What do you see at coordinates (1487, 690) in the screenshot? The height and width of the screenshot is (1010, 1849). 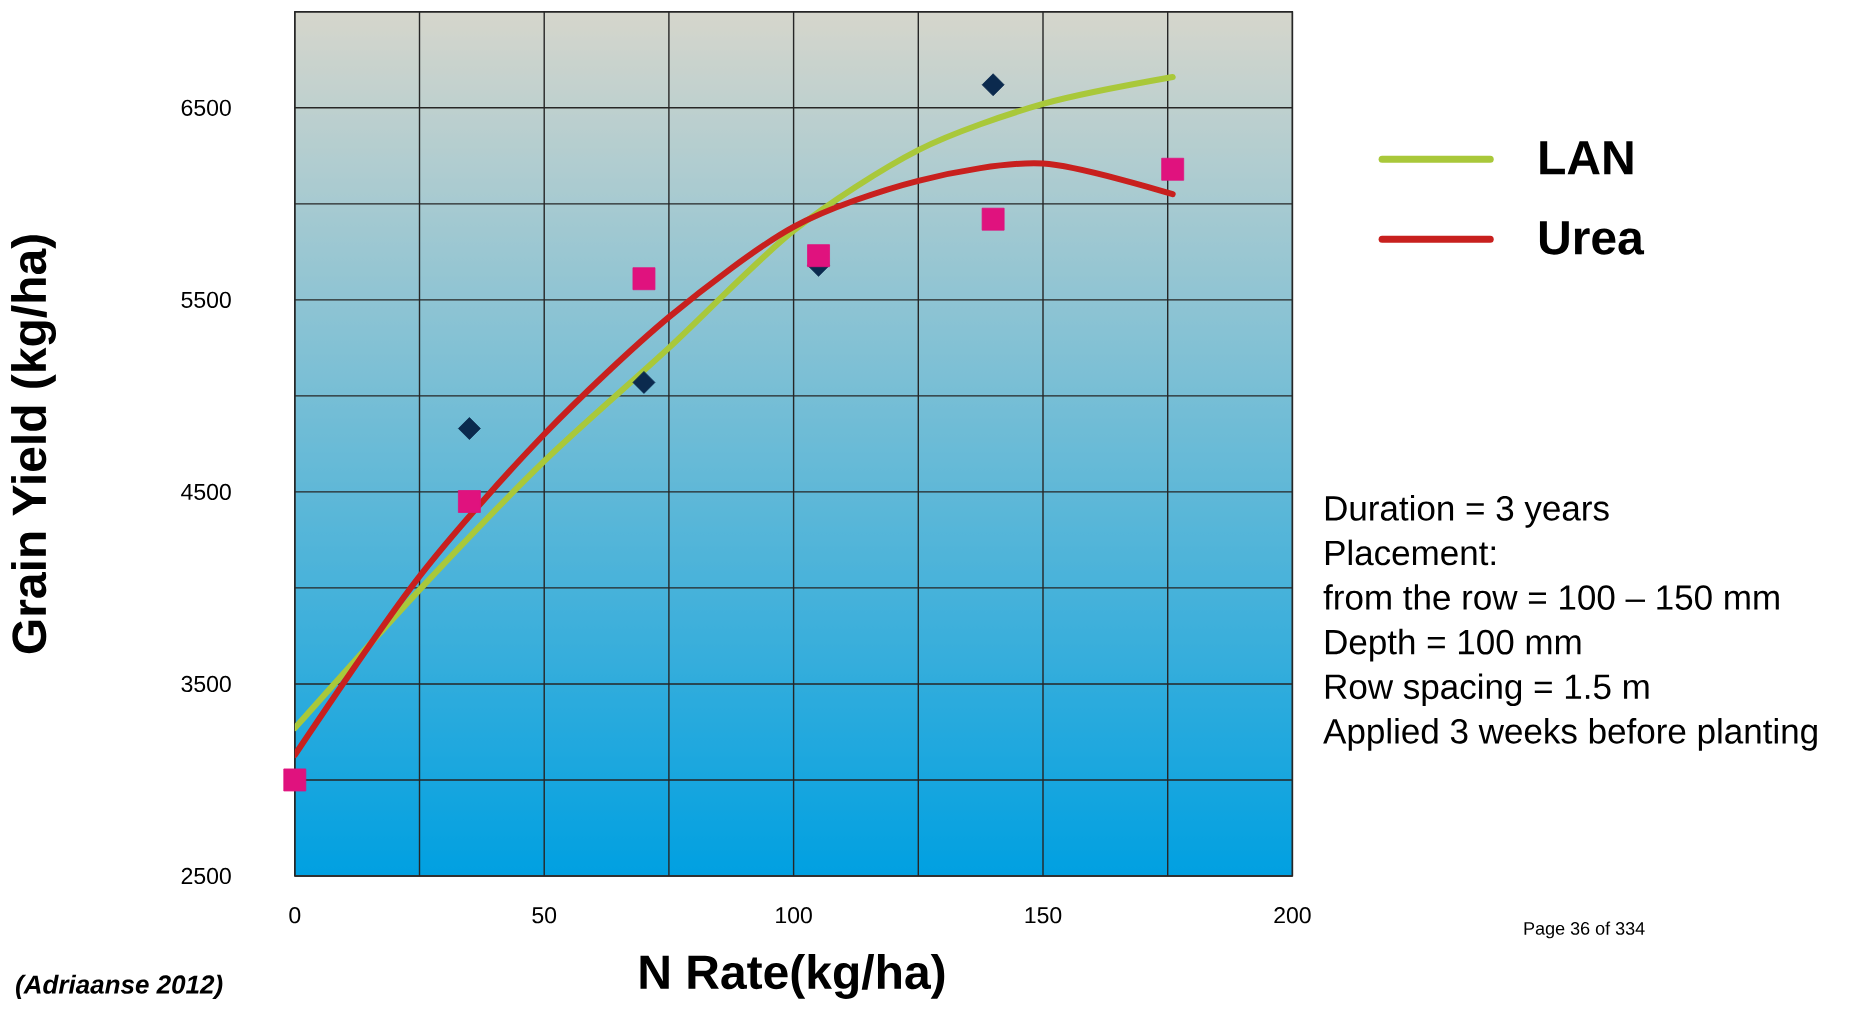 I see `text: Row spacing = 1.5 m` at bounding box center [1487, 690].